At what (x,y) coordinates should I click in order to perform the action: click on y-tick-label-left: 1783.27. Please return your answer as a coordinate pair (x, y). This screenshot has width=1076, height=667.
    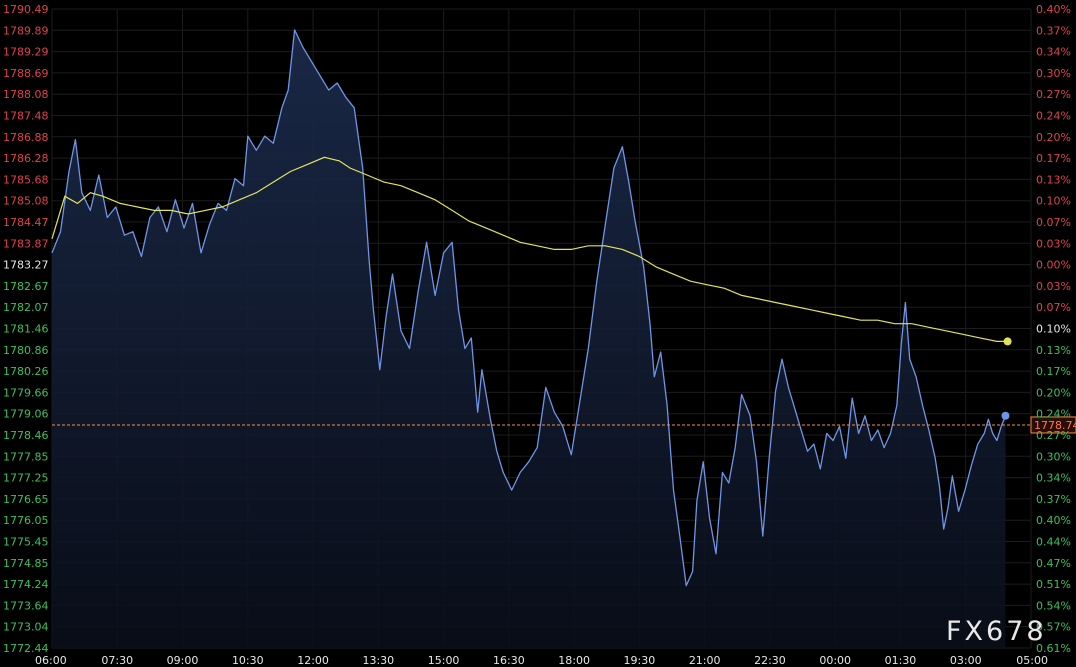
    Looking at the image, I should click on (26, 265).